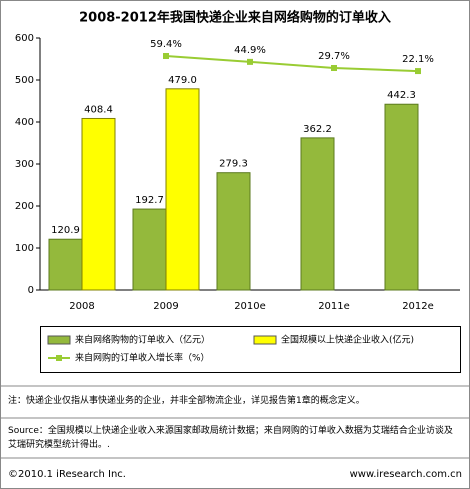  What do you see at coordinates (24, 248) in the screenshot?
I see `y-tick-label: 100` at bounding box center [24, 248].